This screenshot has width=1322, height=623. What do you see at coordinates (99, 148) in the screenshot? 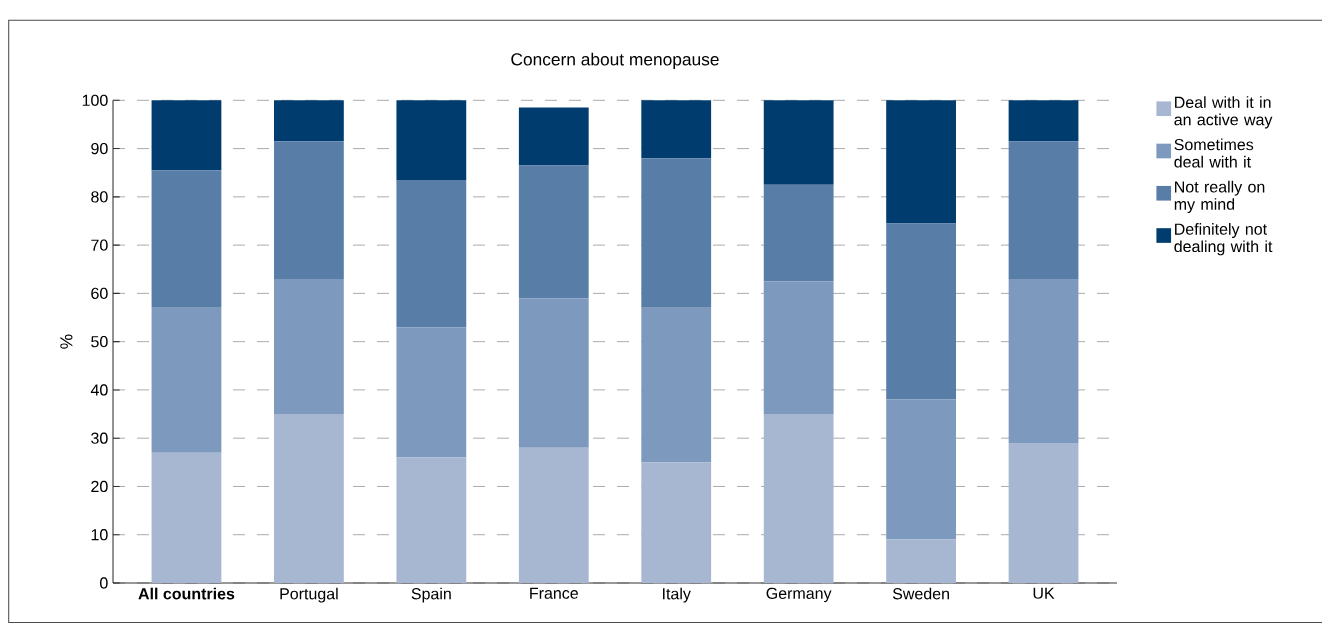
I see `y-tick-label: 90` at bounding box center [99, 148].